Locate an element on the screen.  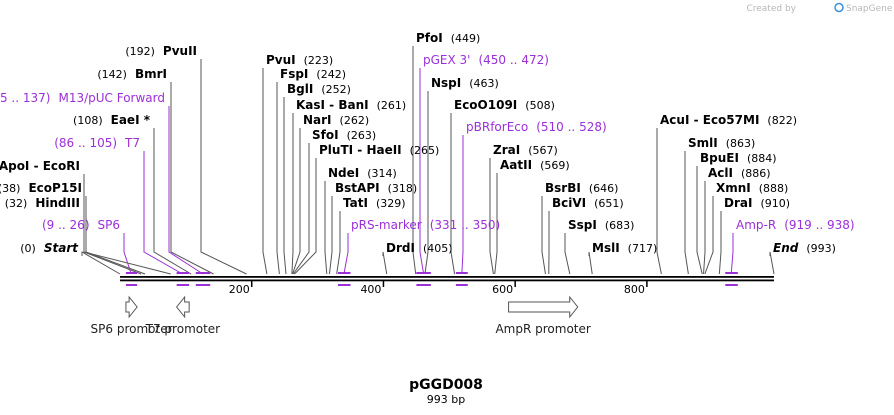
label-acui-eco57mi: AcuI - Eco57MI (822) is located at coordinates (728, 120).